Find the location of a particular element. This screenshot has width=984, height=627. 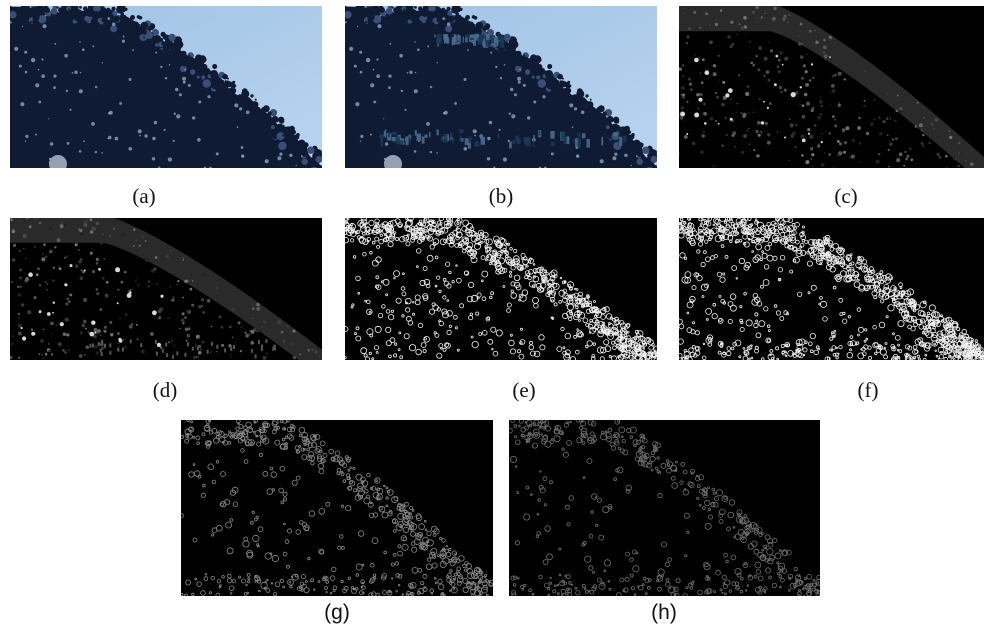

panel-c-image is located at coordinates (831, 87).